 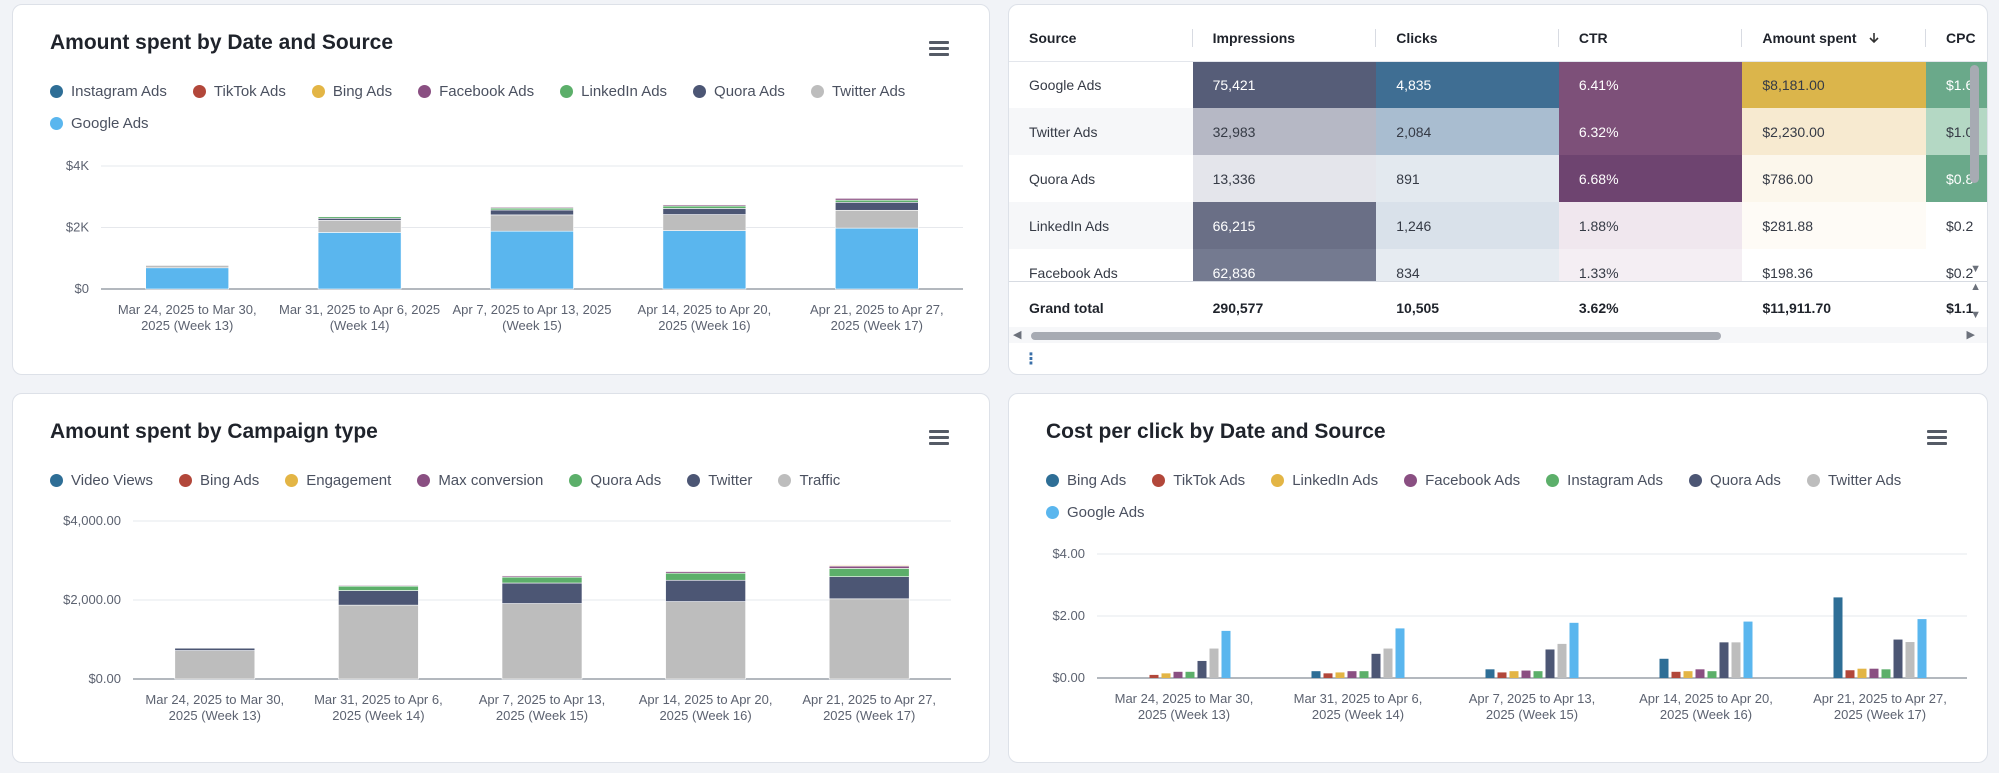 I want to click on column-header-amount-spent: Amount spent, so click(x=1834, y=38).